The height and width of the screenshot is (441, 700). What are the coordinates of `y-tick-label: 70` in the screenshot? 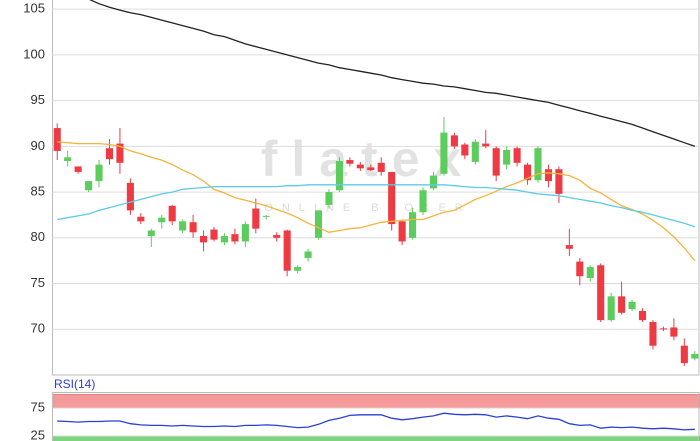 It's located at (38, 328).